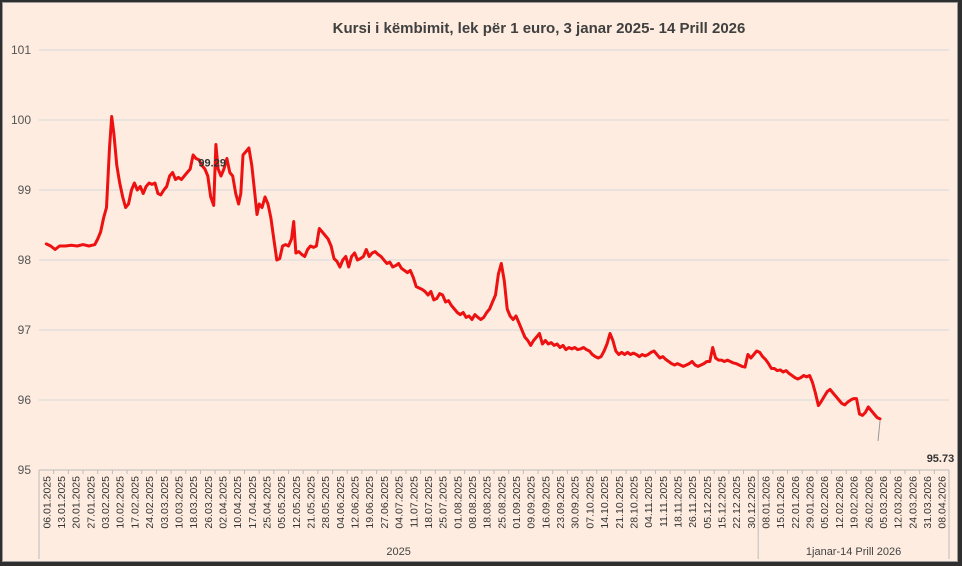 The image size is (962, 566). I want to click on x-tick-label: 10.02.2025, so click(121, 502).